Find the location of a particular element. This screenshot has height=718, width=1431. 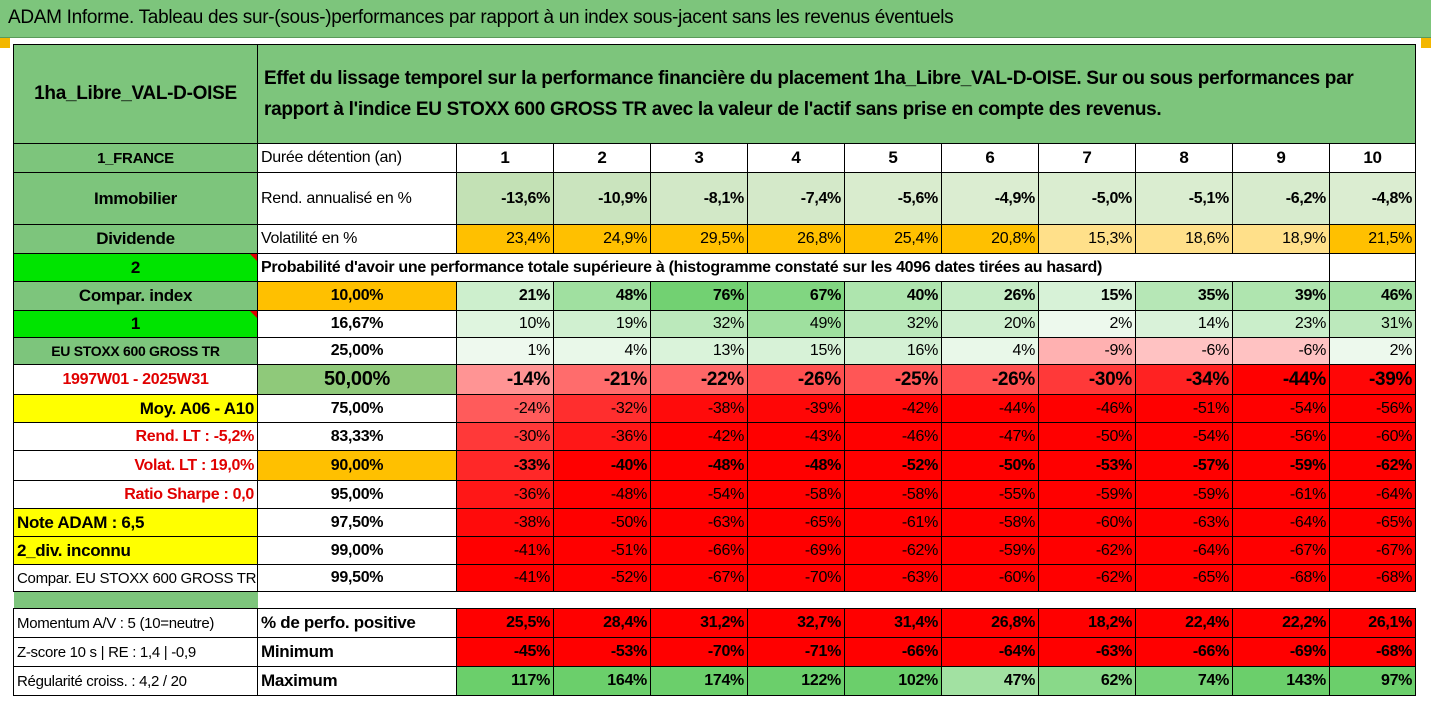

volat-cell: 23,4% is located at coordinates (505, 239).